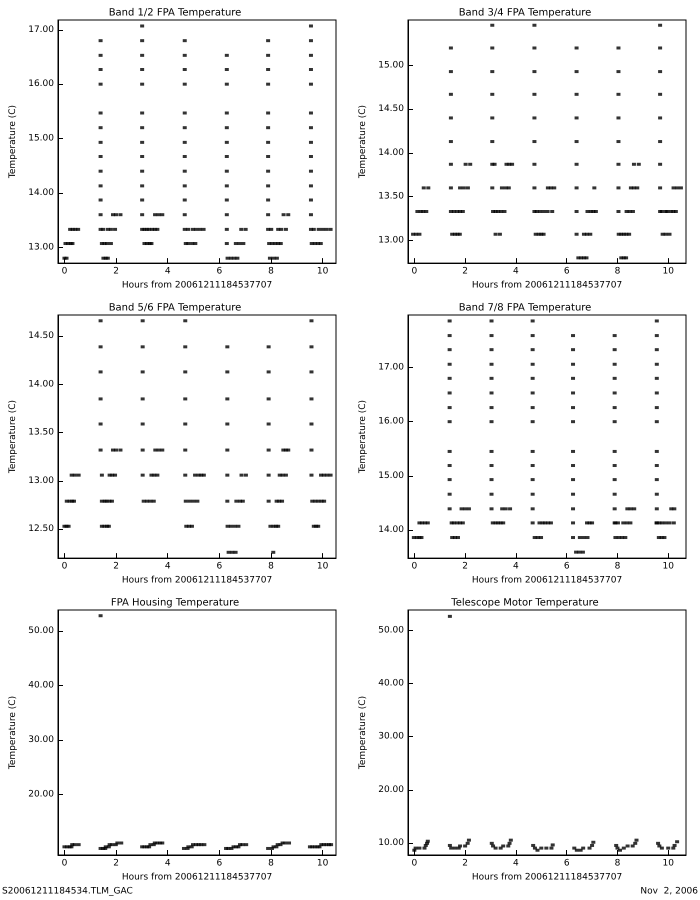 The height and width of the screenshot is (900, 700). What do you see at coordinates (391, 737) in the screenshot?
I see `y-tick-label: 30.00` at bounding box center [391, 737].